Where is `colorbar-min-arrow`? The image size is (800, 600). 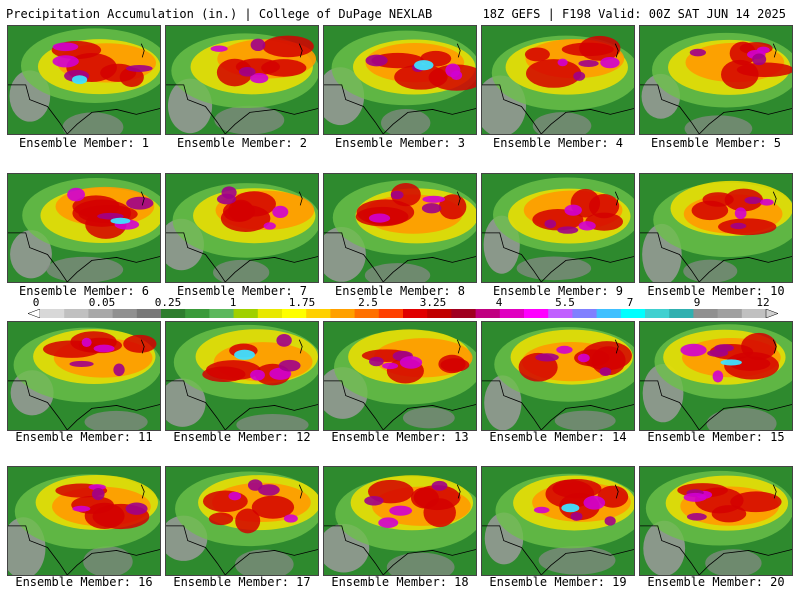 colorbar-min-arrow is located at coordinates (34, 313).